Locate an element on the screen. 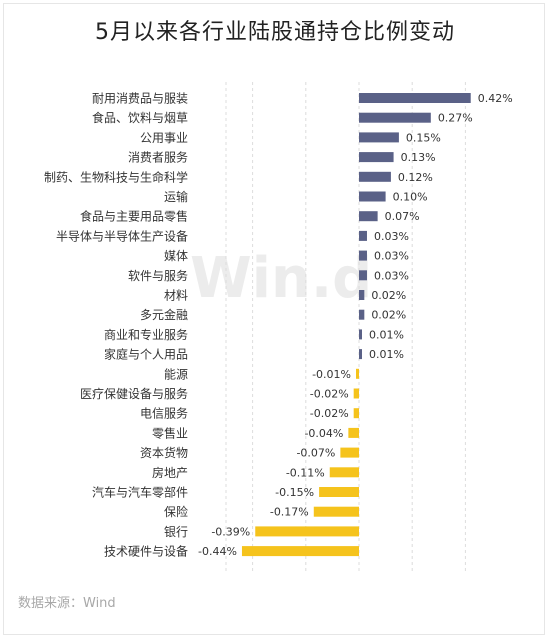 The image size is (550, 640). value-label: 0.13% is located at coordinates (418, 157).